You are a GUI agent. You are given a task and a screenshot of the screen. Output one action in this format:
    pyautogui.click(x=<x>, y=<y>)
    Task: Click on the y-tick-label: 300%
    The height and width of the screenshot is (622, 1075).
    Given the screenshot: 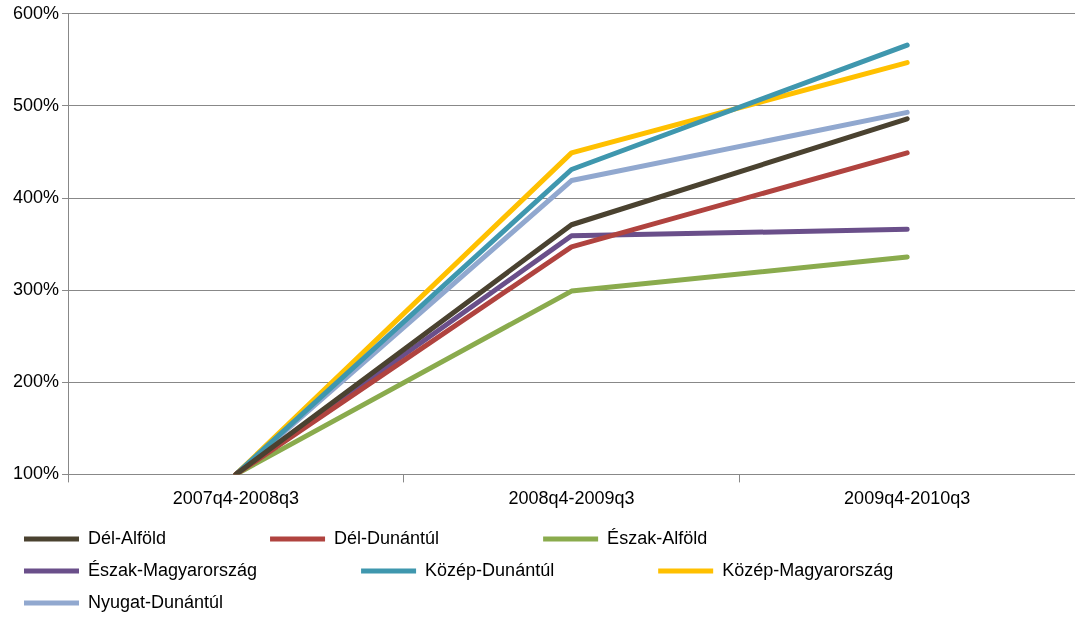 What is the action you would take?
    pyautogui.click(x=36, y=289)
    